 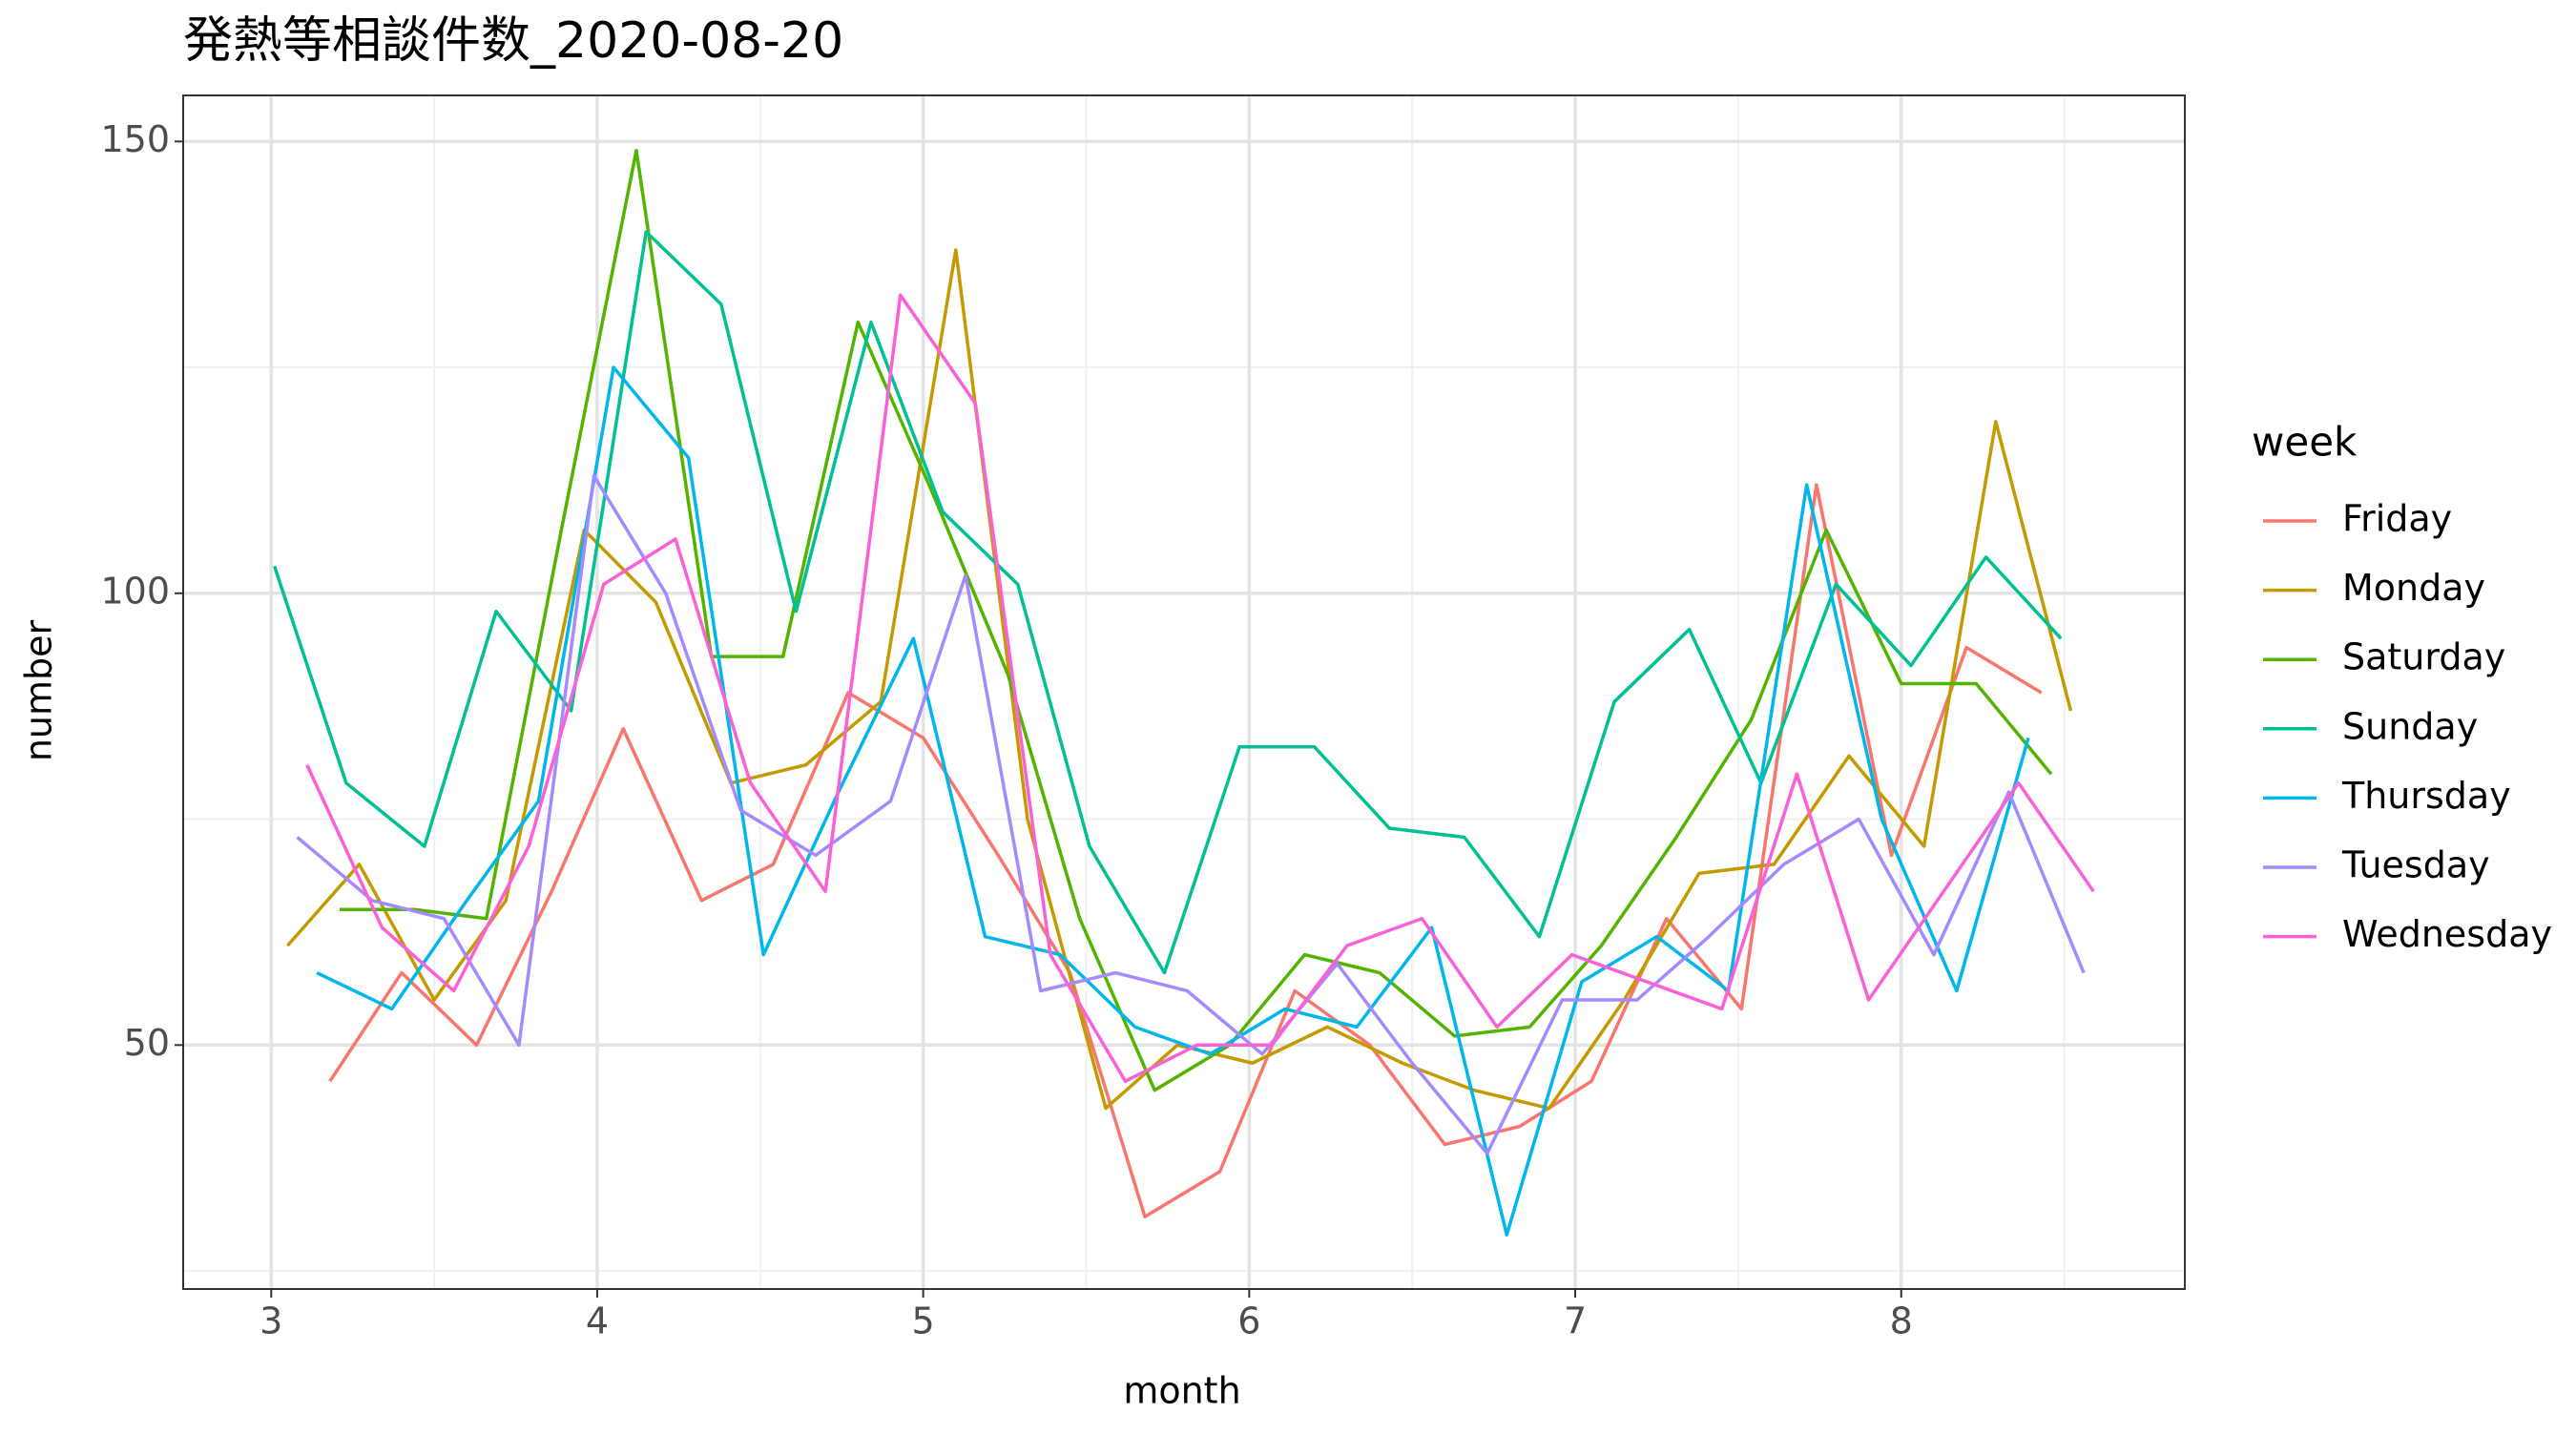 What do you see at coordinates (597, 1321) in the screenshot?
I see `x-tick-label: 4` at bounding box center [597, 1321].